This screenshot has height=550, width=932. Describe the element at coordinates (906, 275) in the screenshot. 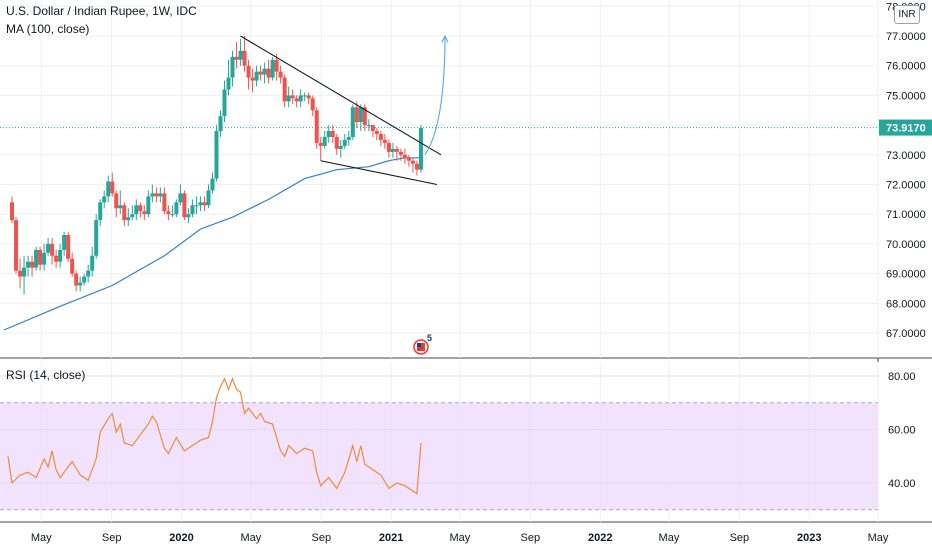

I see `price-tick-label: 69.0000` at that location.